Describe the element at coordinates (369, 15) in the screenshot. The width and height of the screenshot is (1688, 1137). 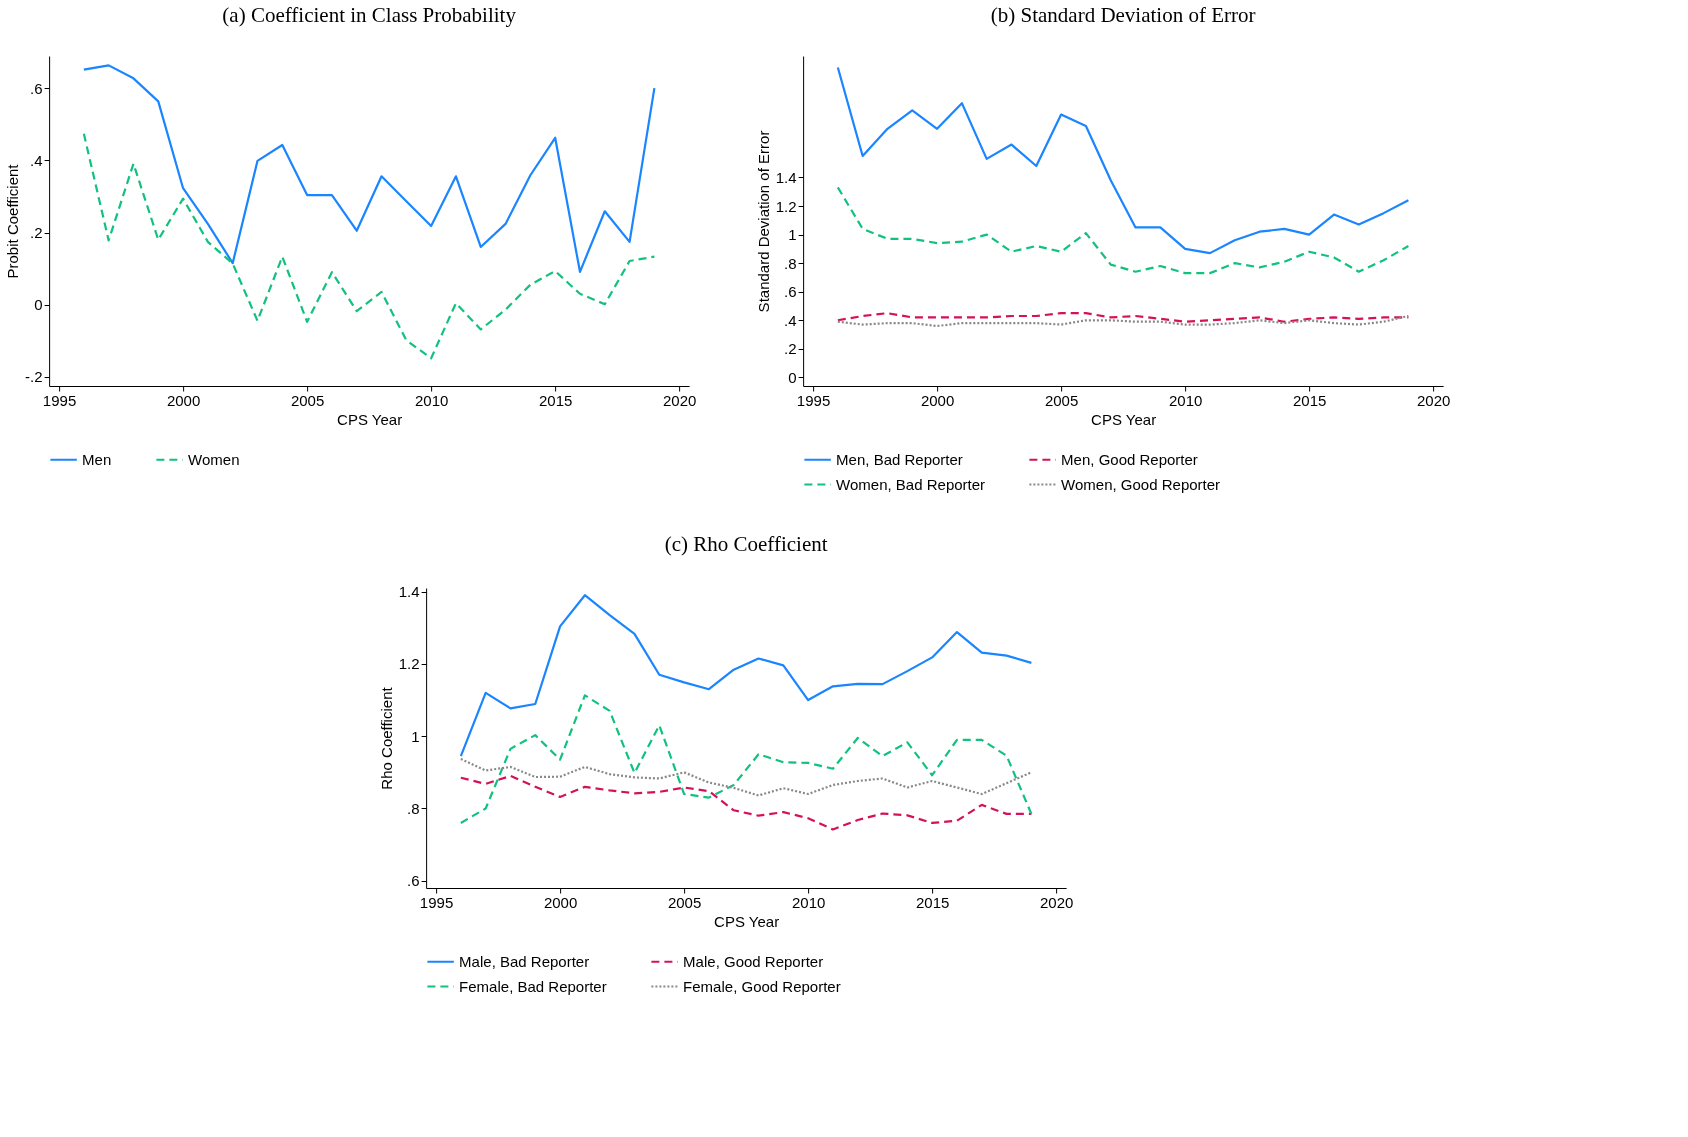
I see `chart-title: (a) Coefficient in Class Probability` at that location.